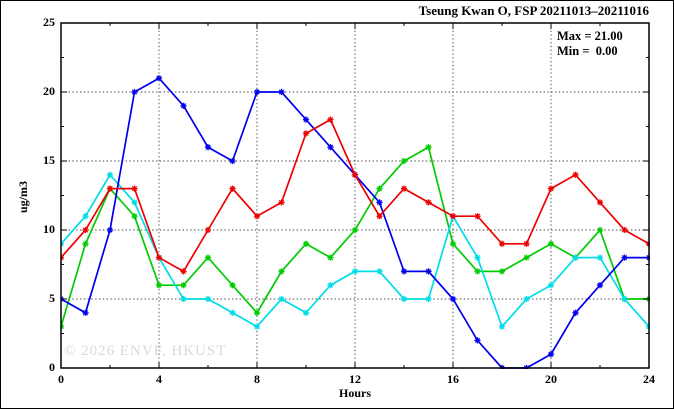 Image resolution: width=674 pixels, height=409 pixels. I want to click on x-axis-label: Hours, so click(354, 393).